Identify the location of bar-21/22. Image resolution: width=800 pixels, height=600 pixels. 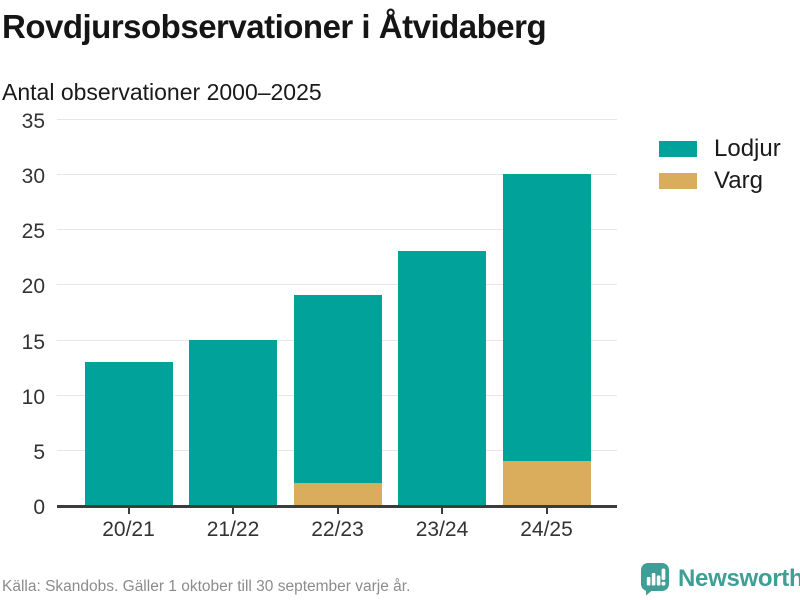
(233, 422).